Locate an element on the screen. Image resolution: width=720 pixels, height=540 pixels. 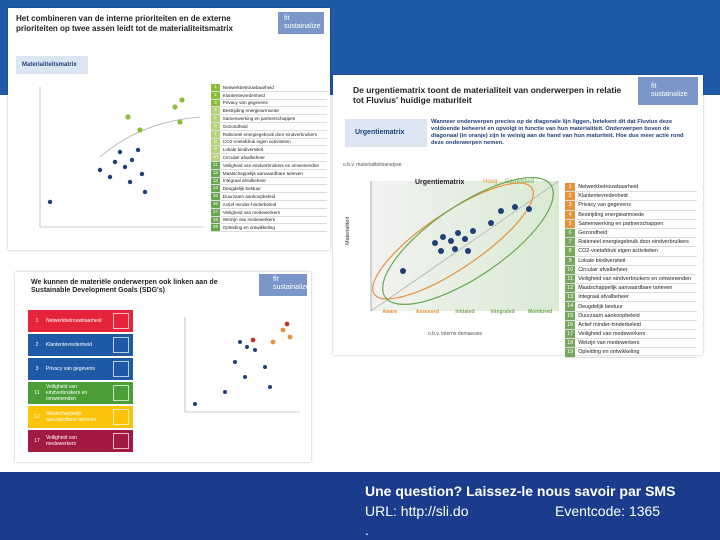
footer-band is located at coordinates (360, 506).